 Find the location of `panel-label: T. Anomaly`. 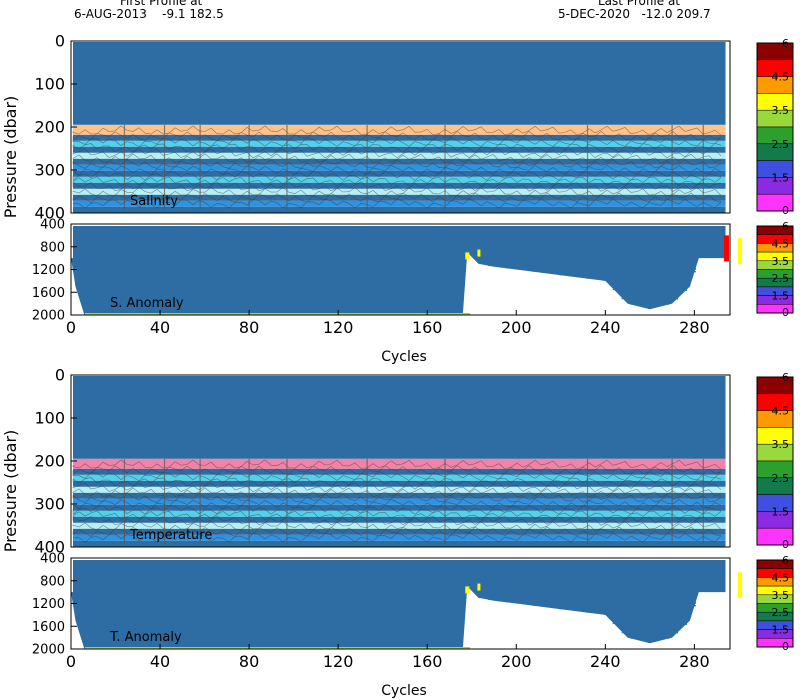

panel-label: T. Anomaly is located at coordinates (145, 637).